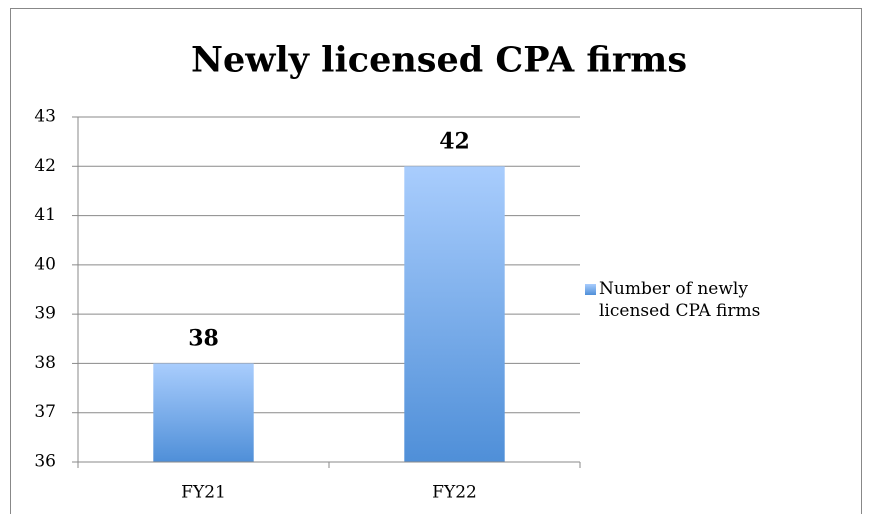 The width and height of the screenshot is (870, 514). What do you see at coordinates (45, 462) in the screenshot?
I see `y-tick-label: 36` at bounding box center [45, 462].